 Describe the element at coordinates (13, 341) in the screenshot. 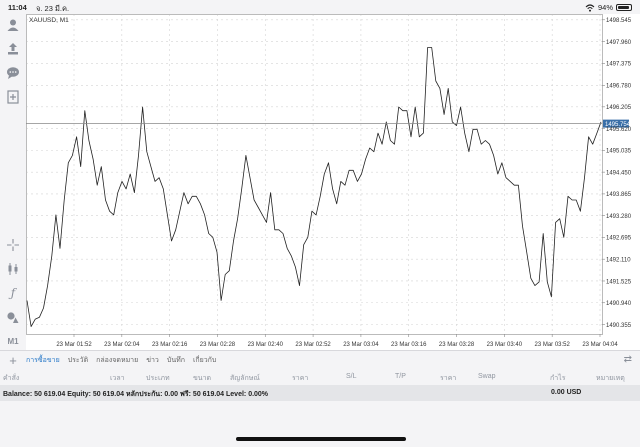

I see `timeframe-button: M1` at that location.